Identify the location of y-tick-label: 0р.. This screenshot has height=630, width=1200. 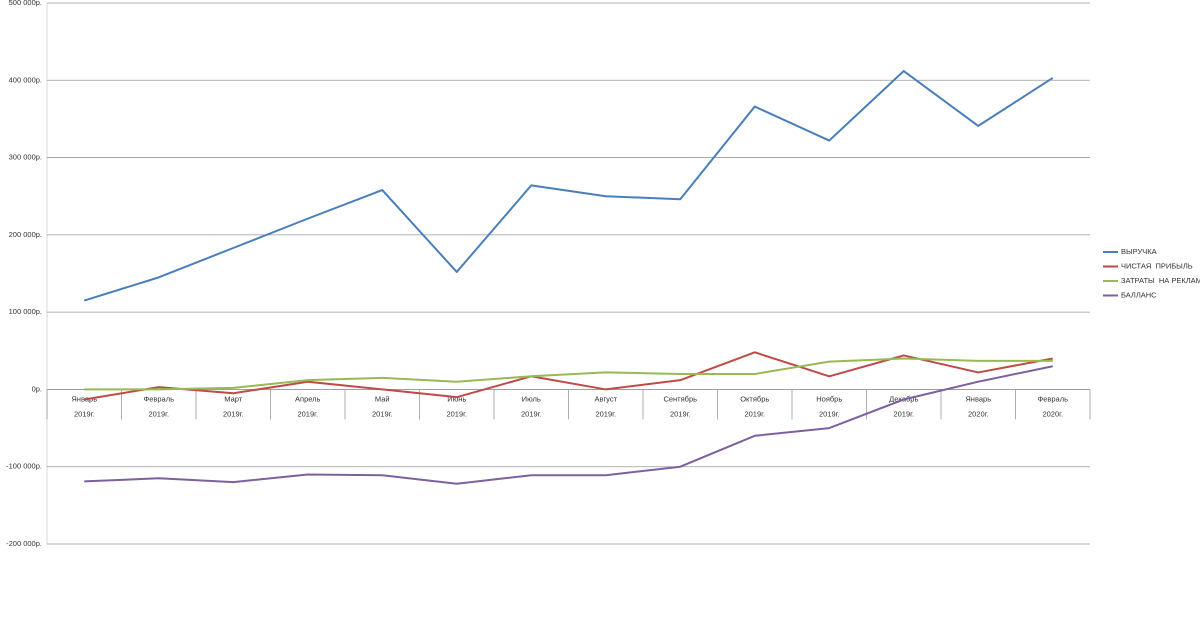
(37, 388).